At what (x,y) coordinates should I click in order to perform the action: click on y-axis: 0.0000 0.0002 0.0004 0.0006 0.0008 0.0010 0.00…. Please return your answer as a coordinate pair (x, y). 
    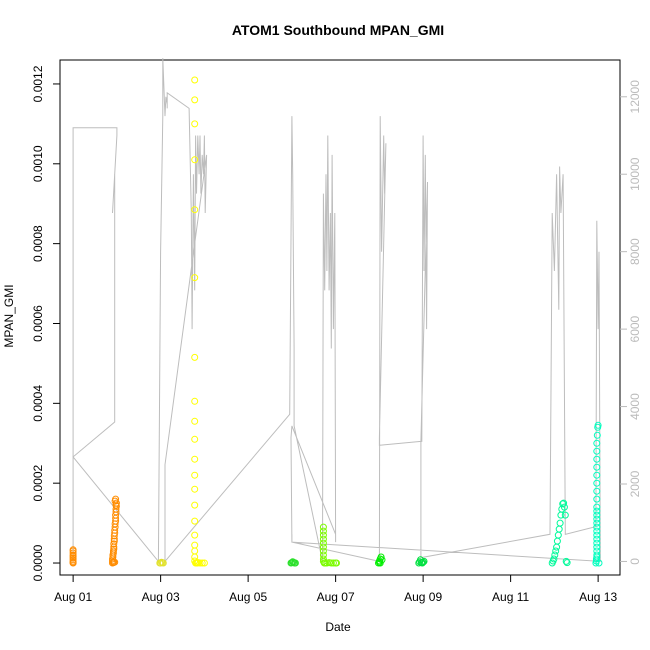
    Looking at the image, I should click on (46, 323).